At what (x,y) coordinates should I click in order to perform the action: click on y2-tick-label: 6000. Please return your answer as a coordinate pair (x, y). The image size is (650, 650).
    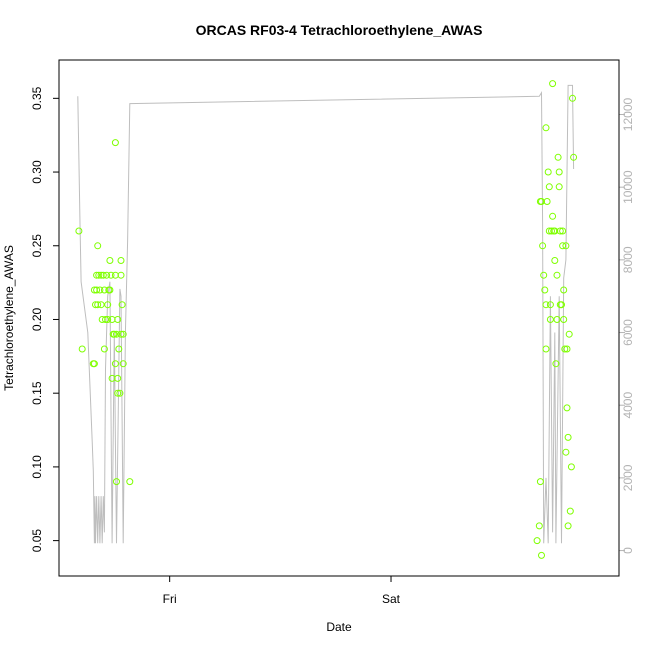
    Looking at the image, I should click on (628, 332).